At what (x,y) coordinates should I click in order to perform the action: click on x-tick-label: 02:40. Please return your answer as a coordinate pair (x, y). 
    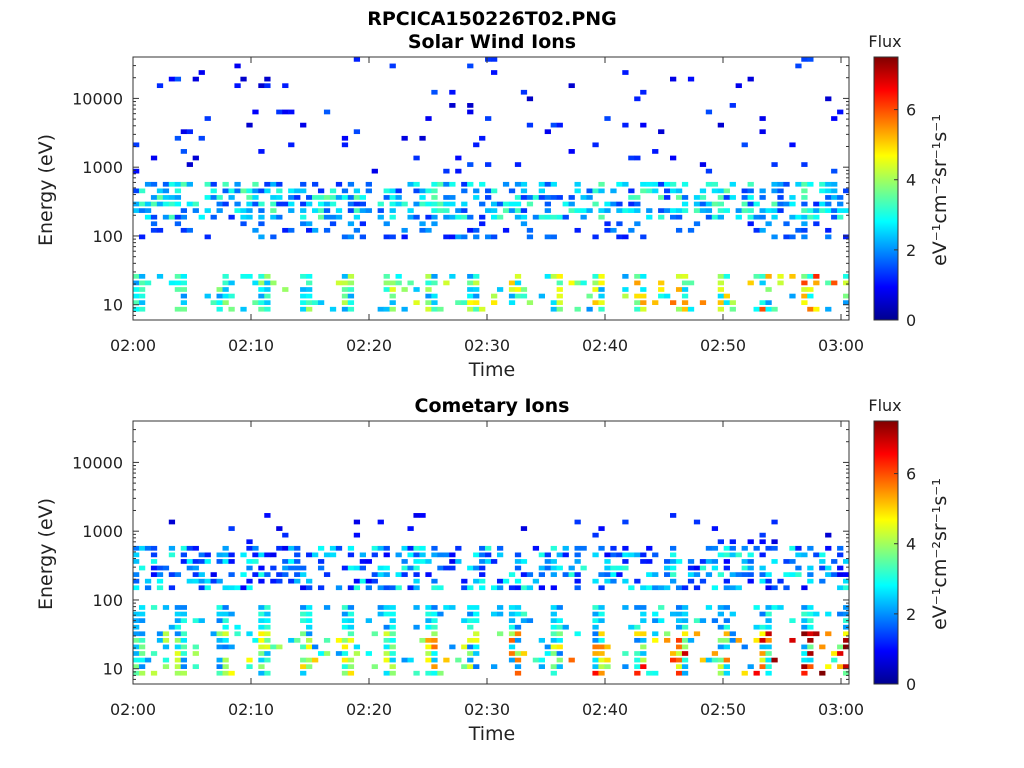
    Looking at the image, I should click on (605, 709).